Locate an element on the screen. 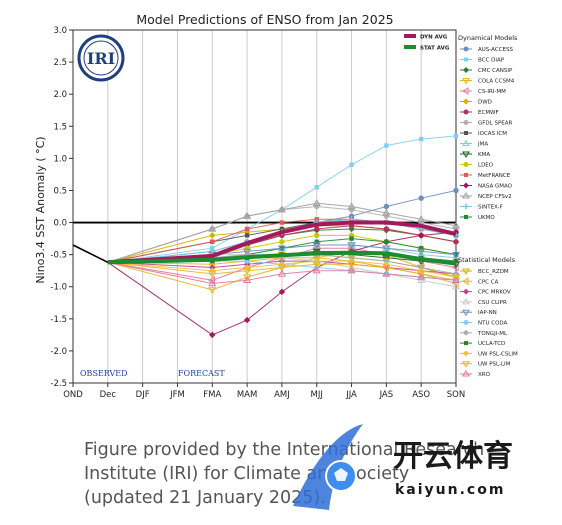  y-tick-label-6: 0.0 is located at coordinates (60, 224).